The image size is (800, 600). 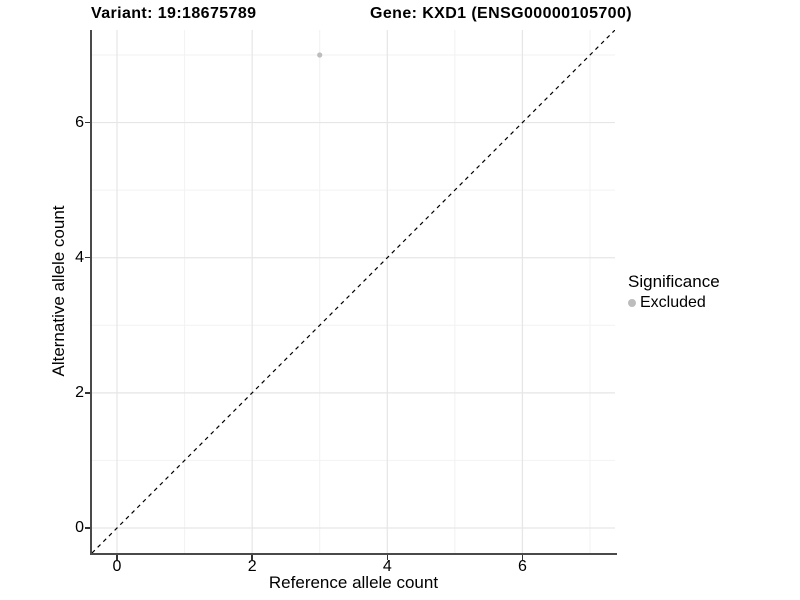 What do you see at coordinates (501, 13) in the screenshot?
I see `gene-title: Gene: KXD1 (ENSG00000105700)` at bounding box center [501, 13].